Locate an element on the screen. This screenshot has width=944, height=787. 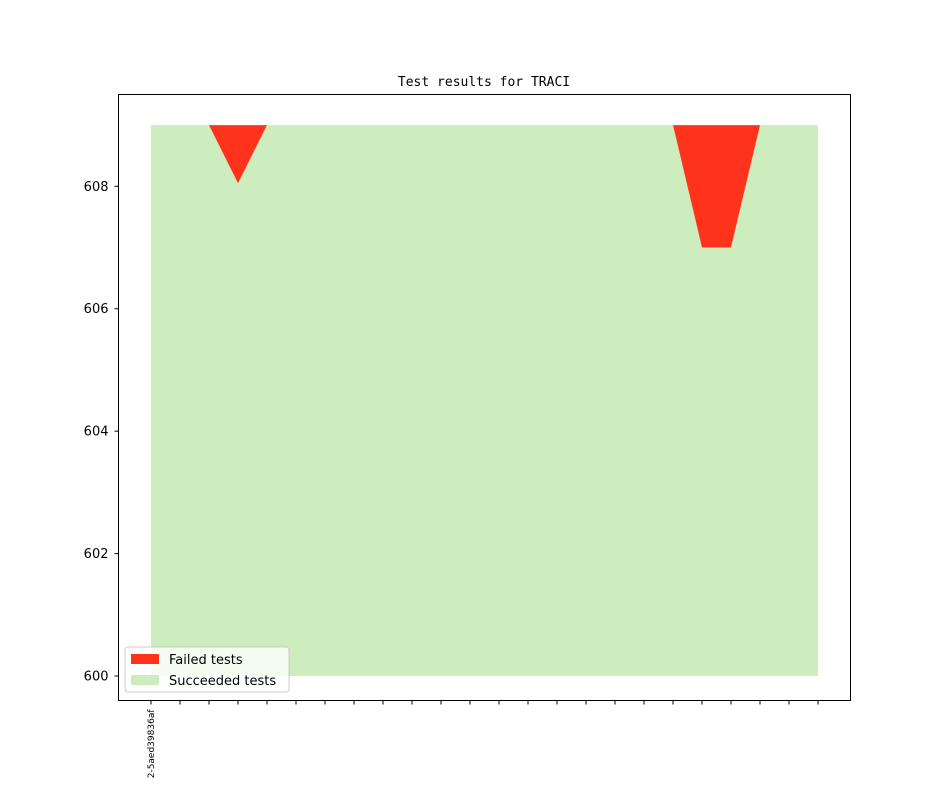
legend-swatch-succeeded is located at coordinates (145, 680).